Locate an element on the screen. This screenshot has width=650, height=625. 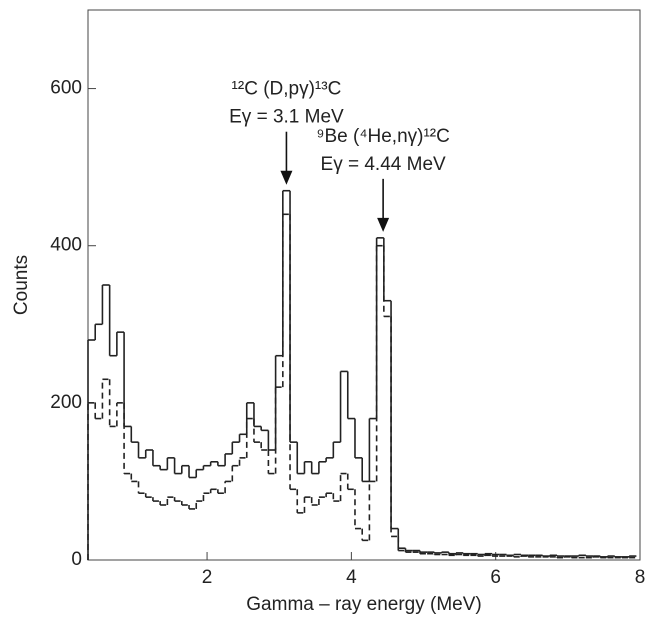
x-tick-label: 2 is located at coordinates (207, 577).